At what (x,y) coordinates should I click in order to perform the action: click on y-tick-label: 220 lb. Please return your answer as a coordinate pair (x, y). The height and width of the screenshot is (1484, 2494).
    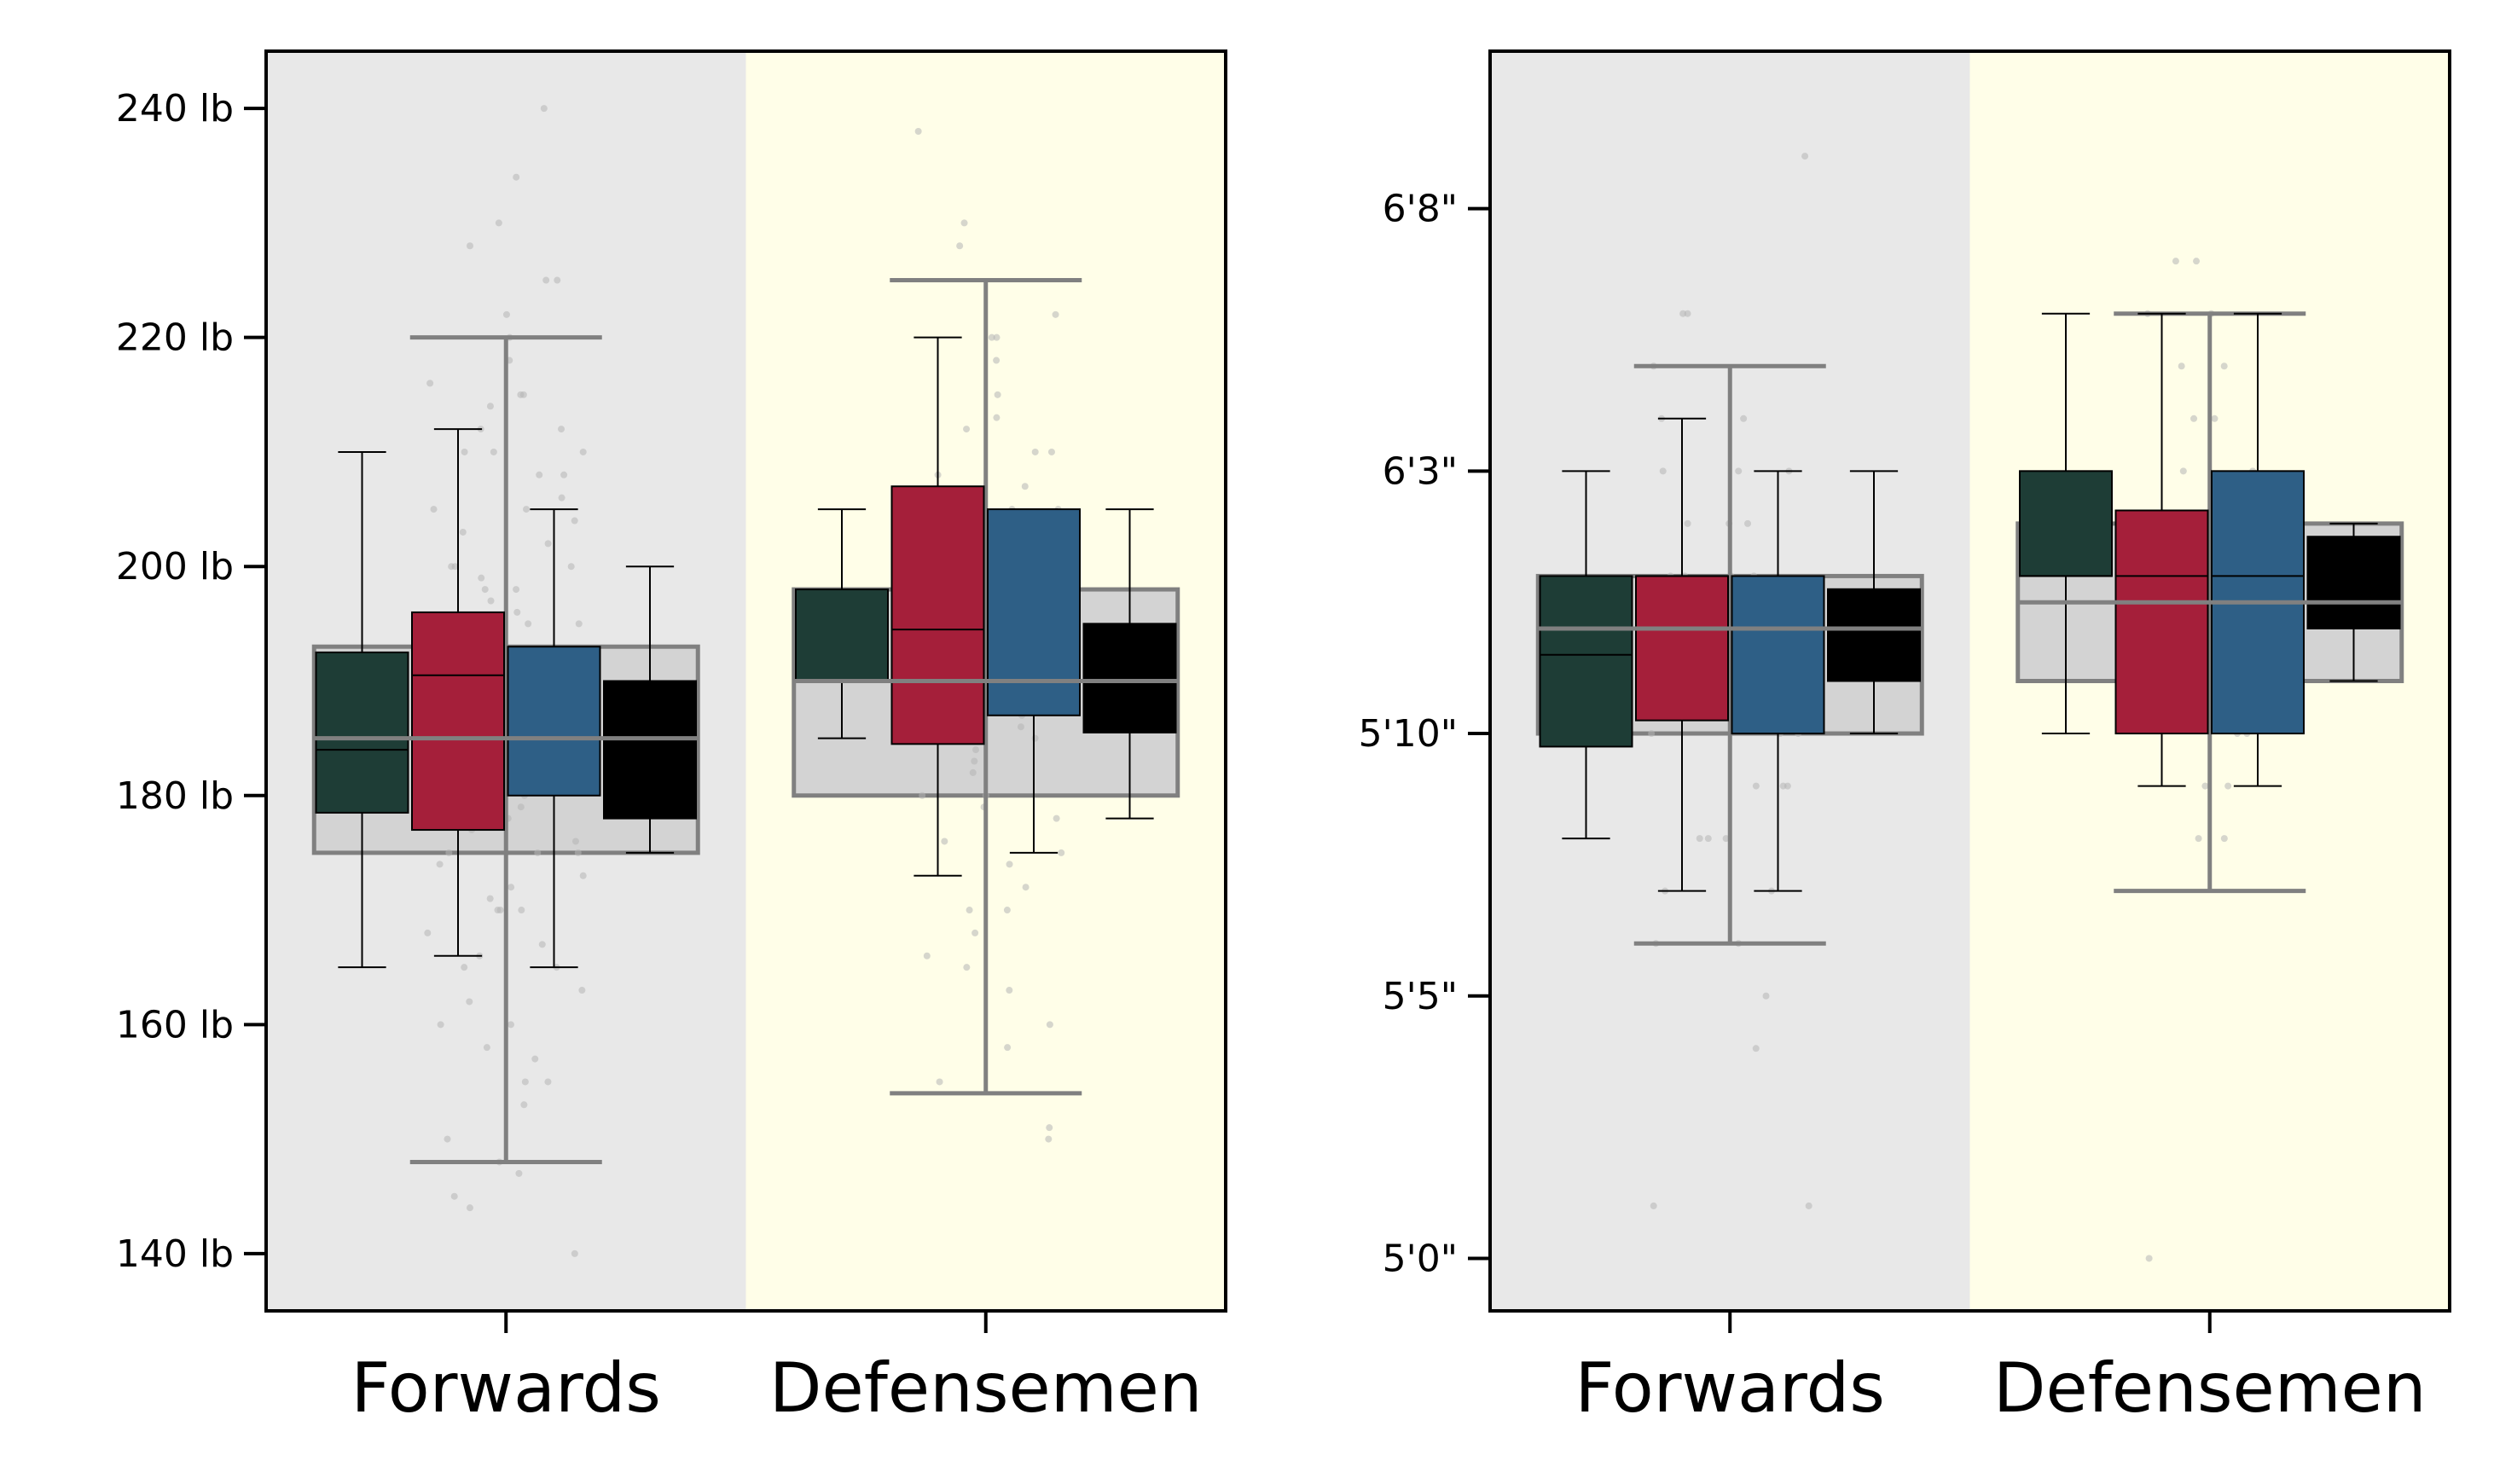
    Looking at the image, I should click on (175, 338).